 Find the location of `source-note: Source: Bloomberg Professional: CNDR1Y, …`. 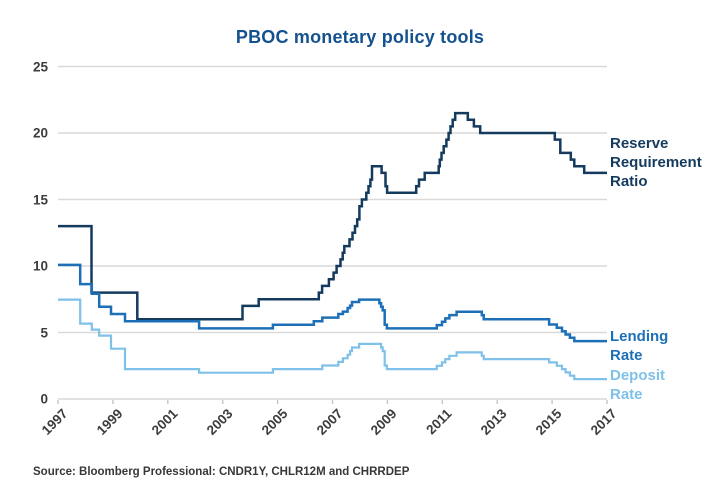

source-note: Source: Bloomberg Professional: CNDR1Y, … is located at coordinates (221, 472).